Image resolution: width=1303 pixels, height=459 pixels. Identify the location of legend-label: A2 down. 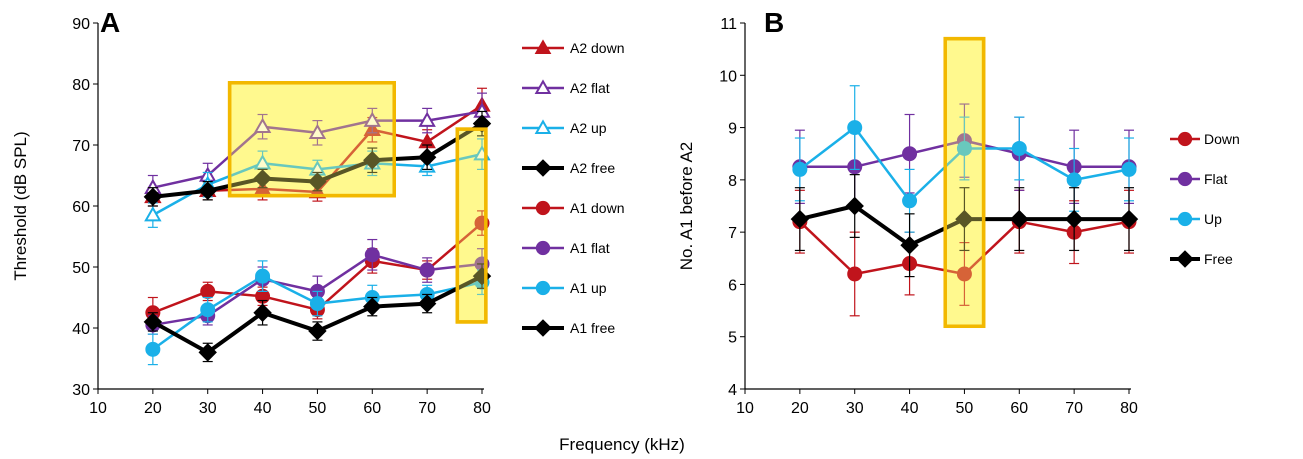
(597, 48).